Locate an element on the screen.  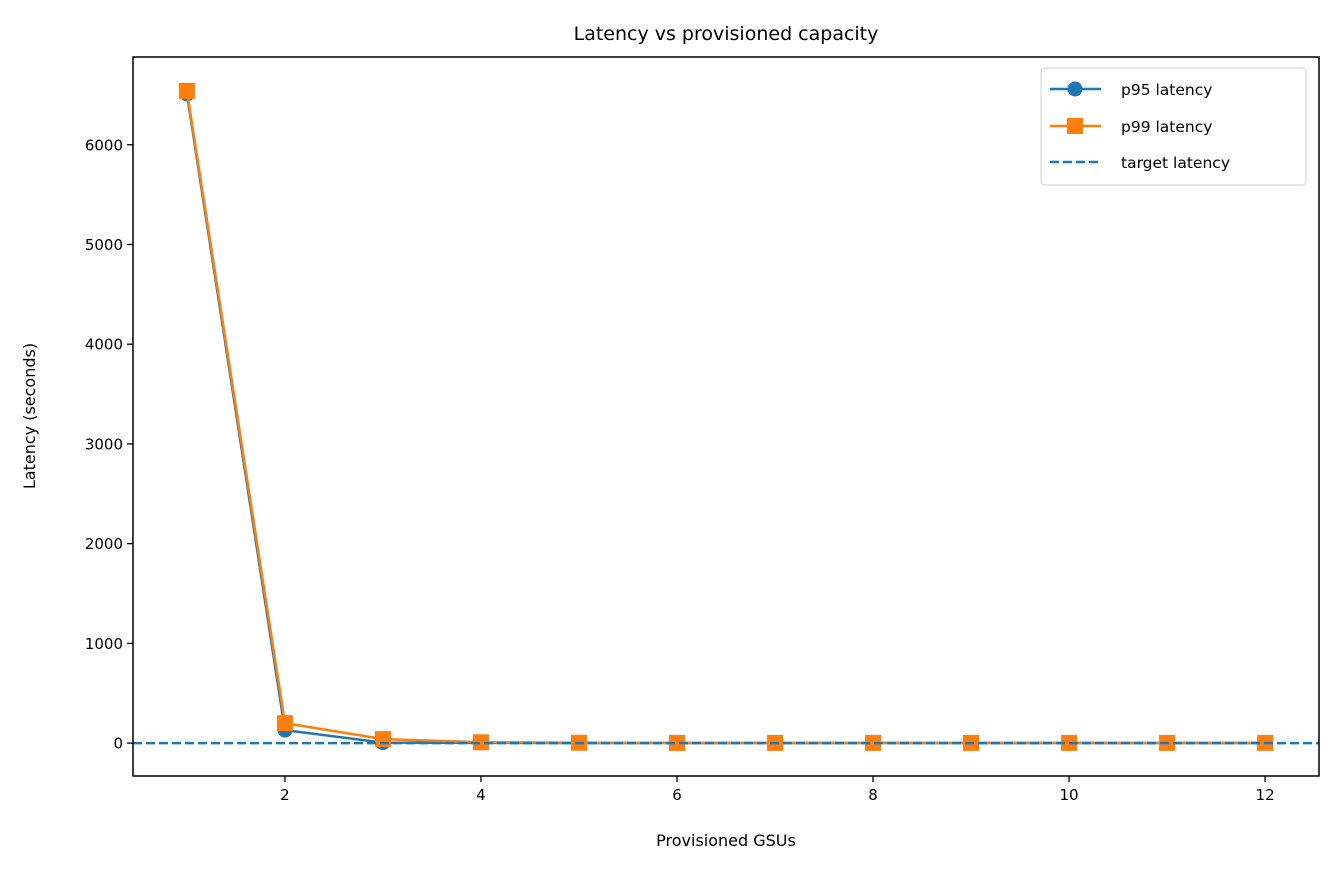
y-tick-label: 3000 is located at coordinates (104, 444).